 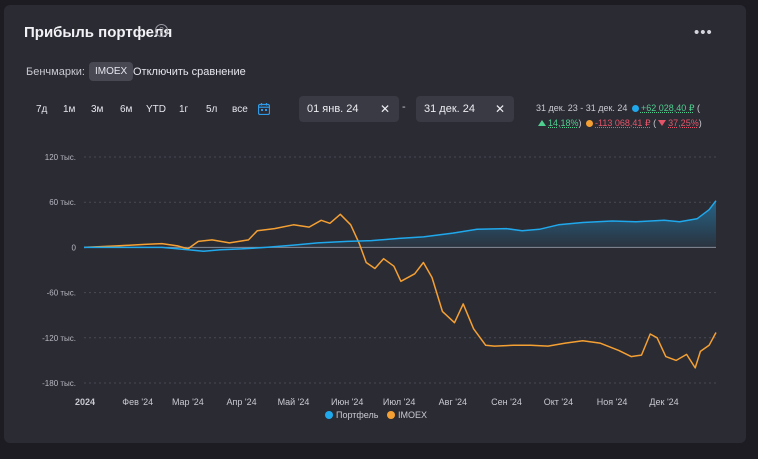 What do you see at coordinates (242, 402) in the screenshot?
I see `x-tick-label: Апр '24` at bounding box center [242, 402].